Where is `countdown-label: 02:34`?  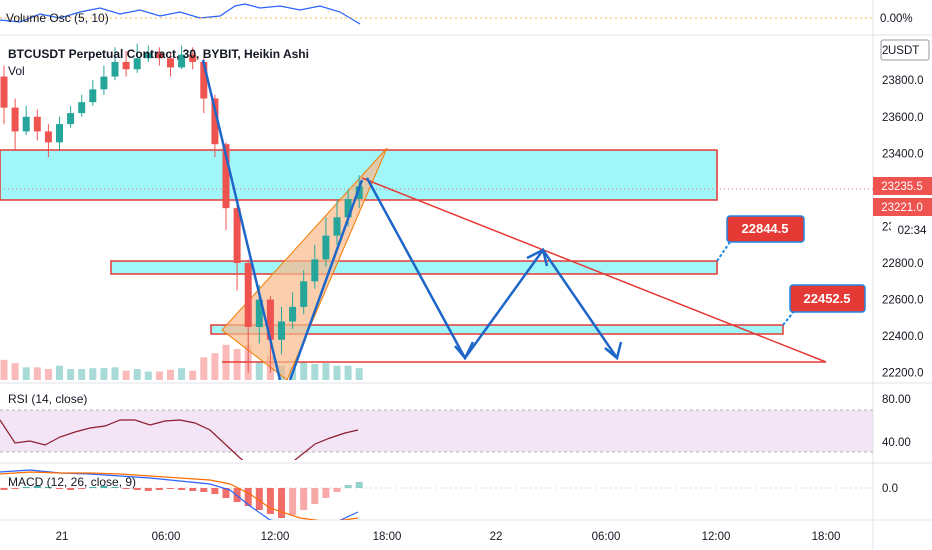 countdown-label: 02:34 is located at coordinates (912, 231).